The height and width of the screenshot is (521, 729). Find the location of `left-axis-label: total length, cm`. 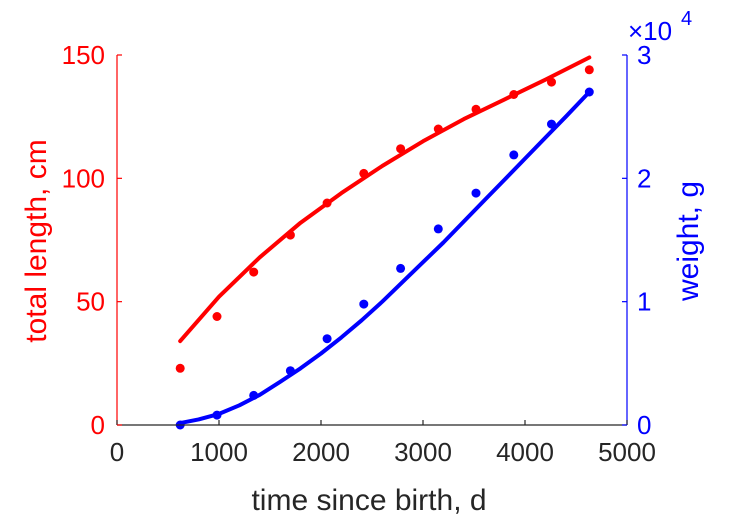

left-axis-label: total length, cm is located at coordinates (36, 240).